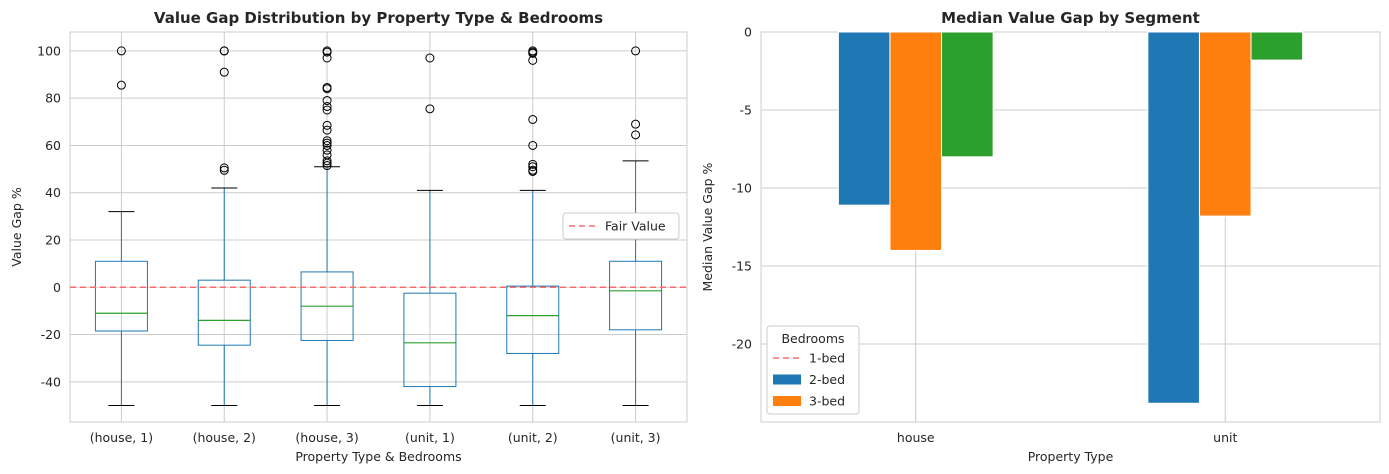  Describe the element at coordinates (748, 32) in the screenshot. I see `bar-y-tick-label: 0` at that location.